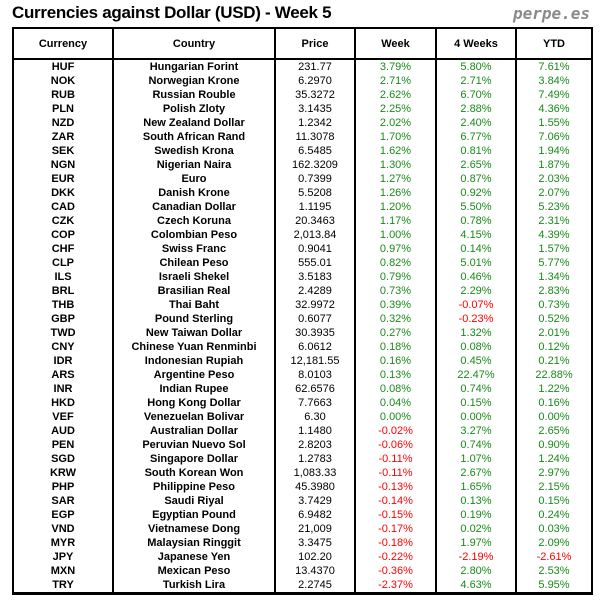  What do you see at coordinates (194, 571) in the screenshot?
I see `country-name: Mexican Peso` at bounding box center [194, 571].